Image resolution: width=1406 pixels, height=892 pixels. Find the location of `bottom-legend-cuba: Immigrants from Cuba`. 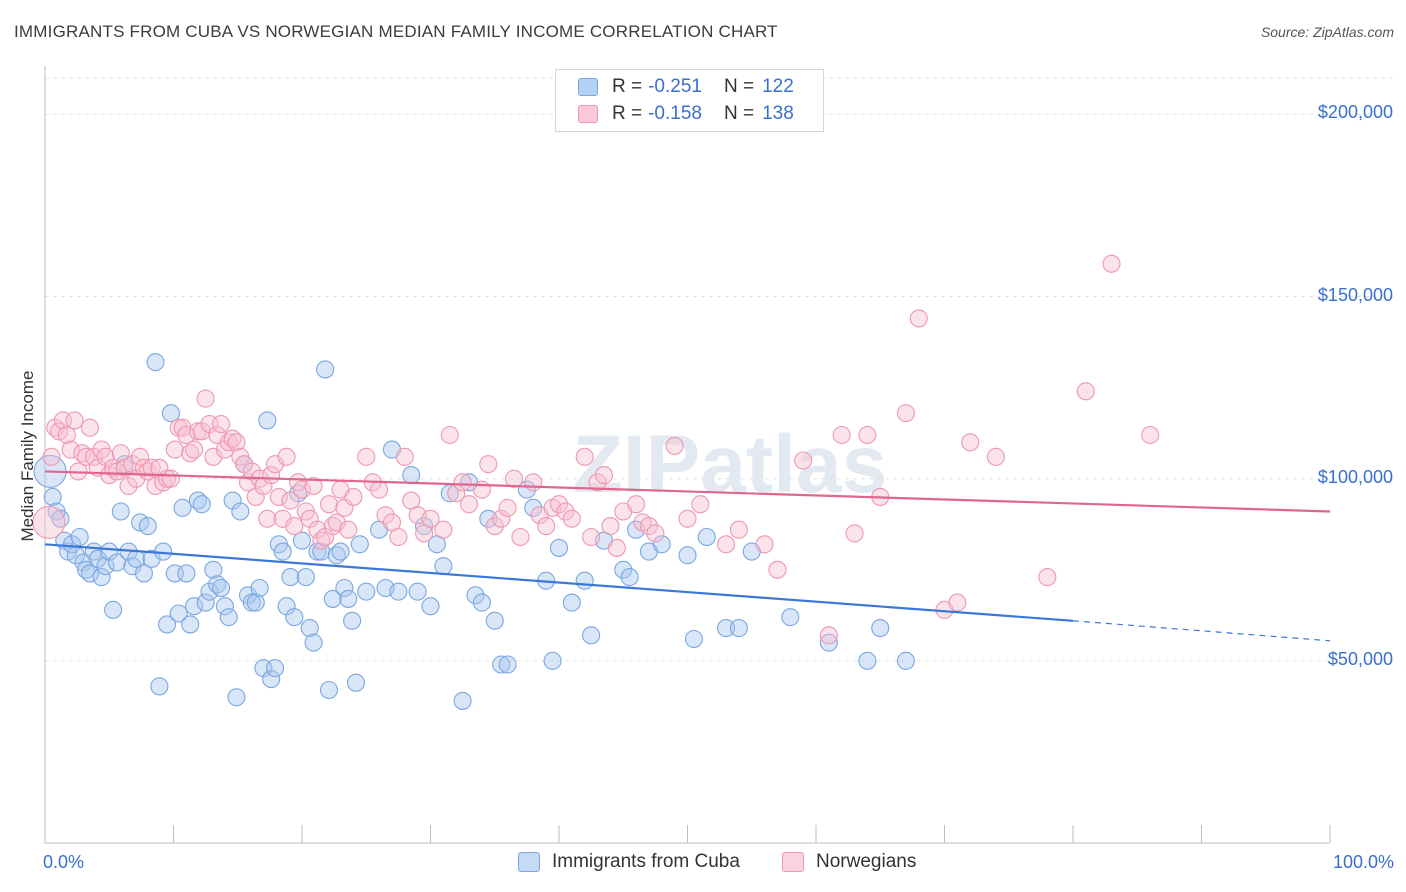

bottom-legend-cuba: Immigrants from Cuba is located at coordinates (629, 862).